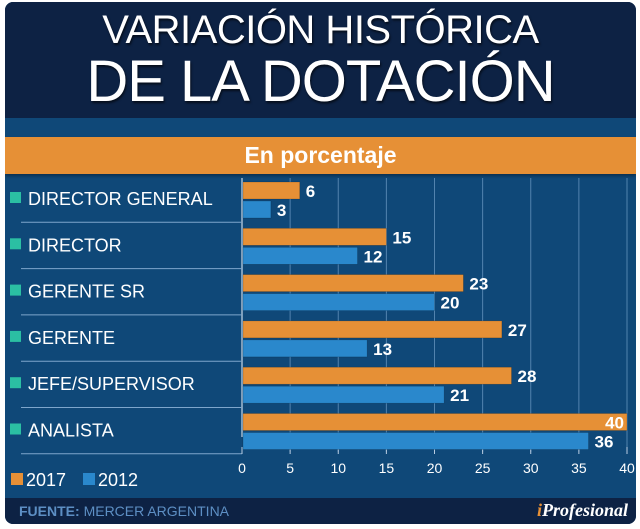 This screenshot has height=529, width=640. I want to click on x-tick-label: 0, so click(242, 468).